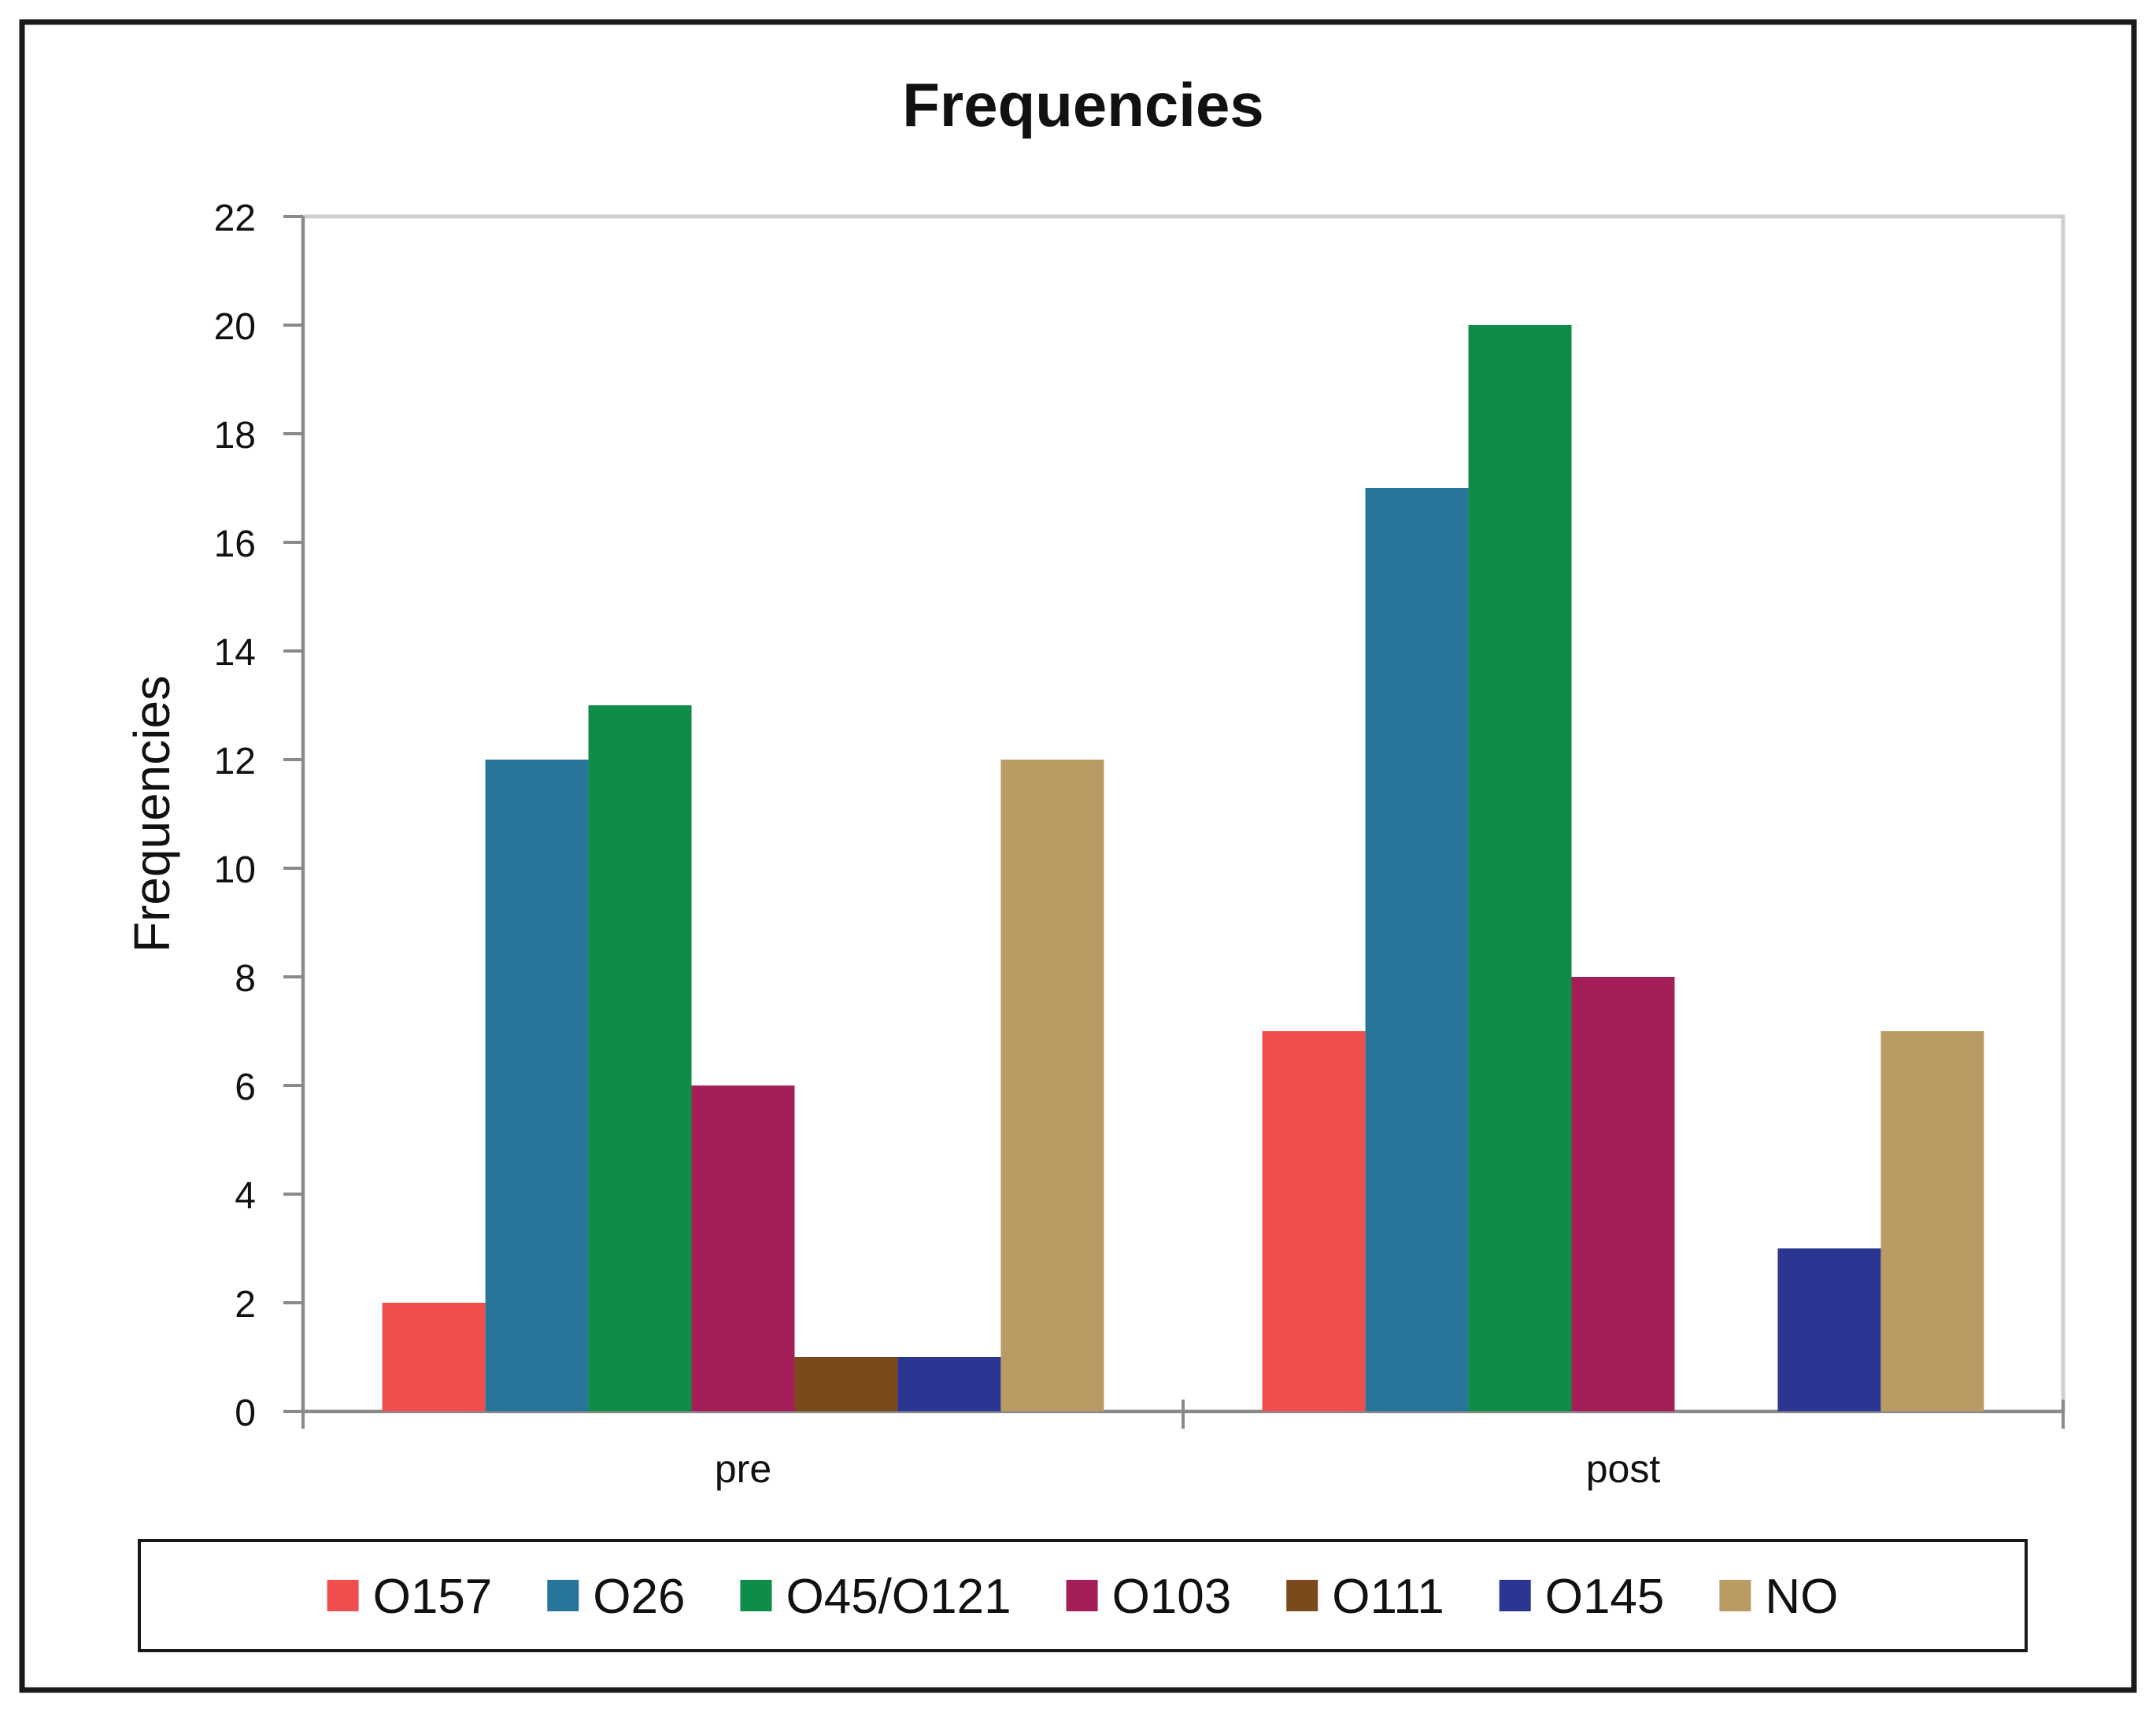 The image size is (2156, 1716). What do you see at coordinates (235, 870) in the screenshot?
I see `y-tick-label: 10` at bounding box center [235, 870].